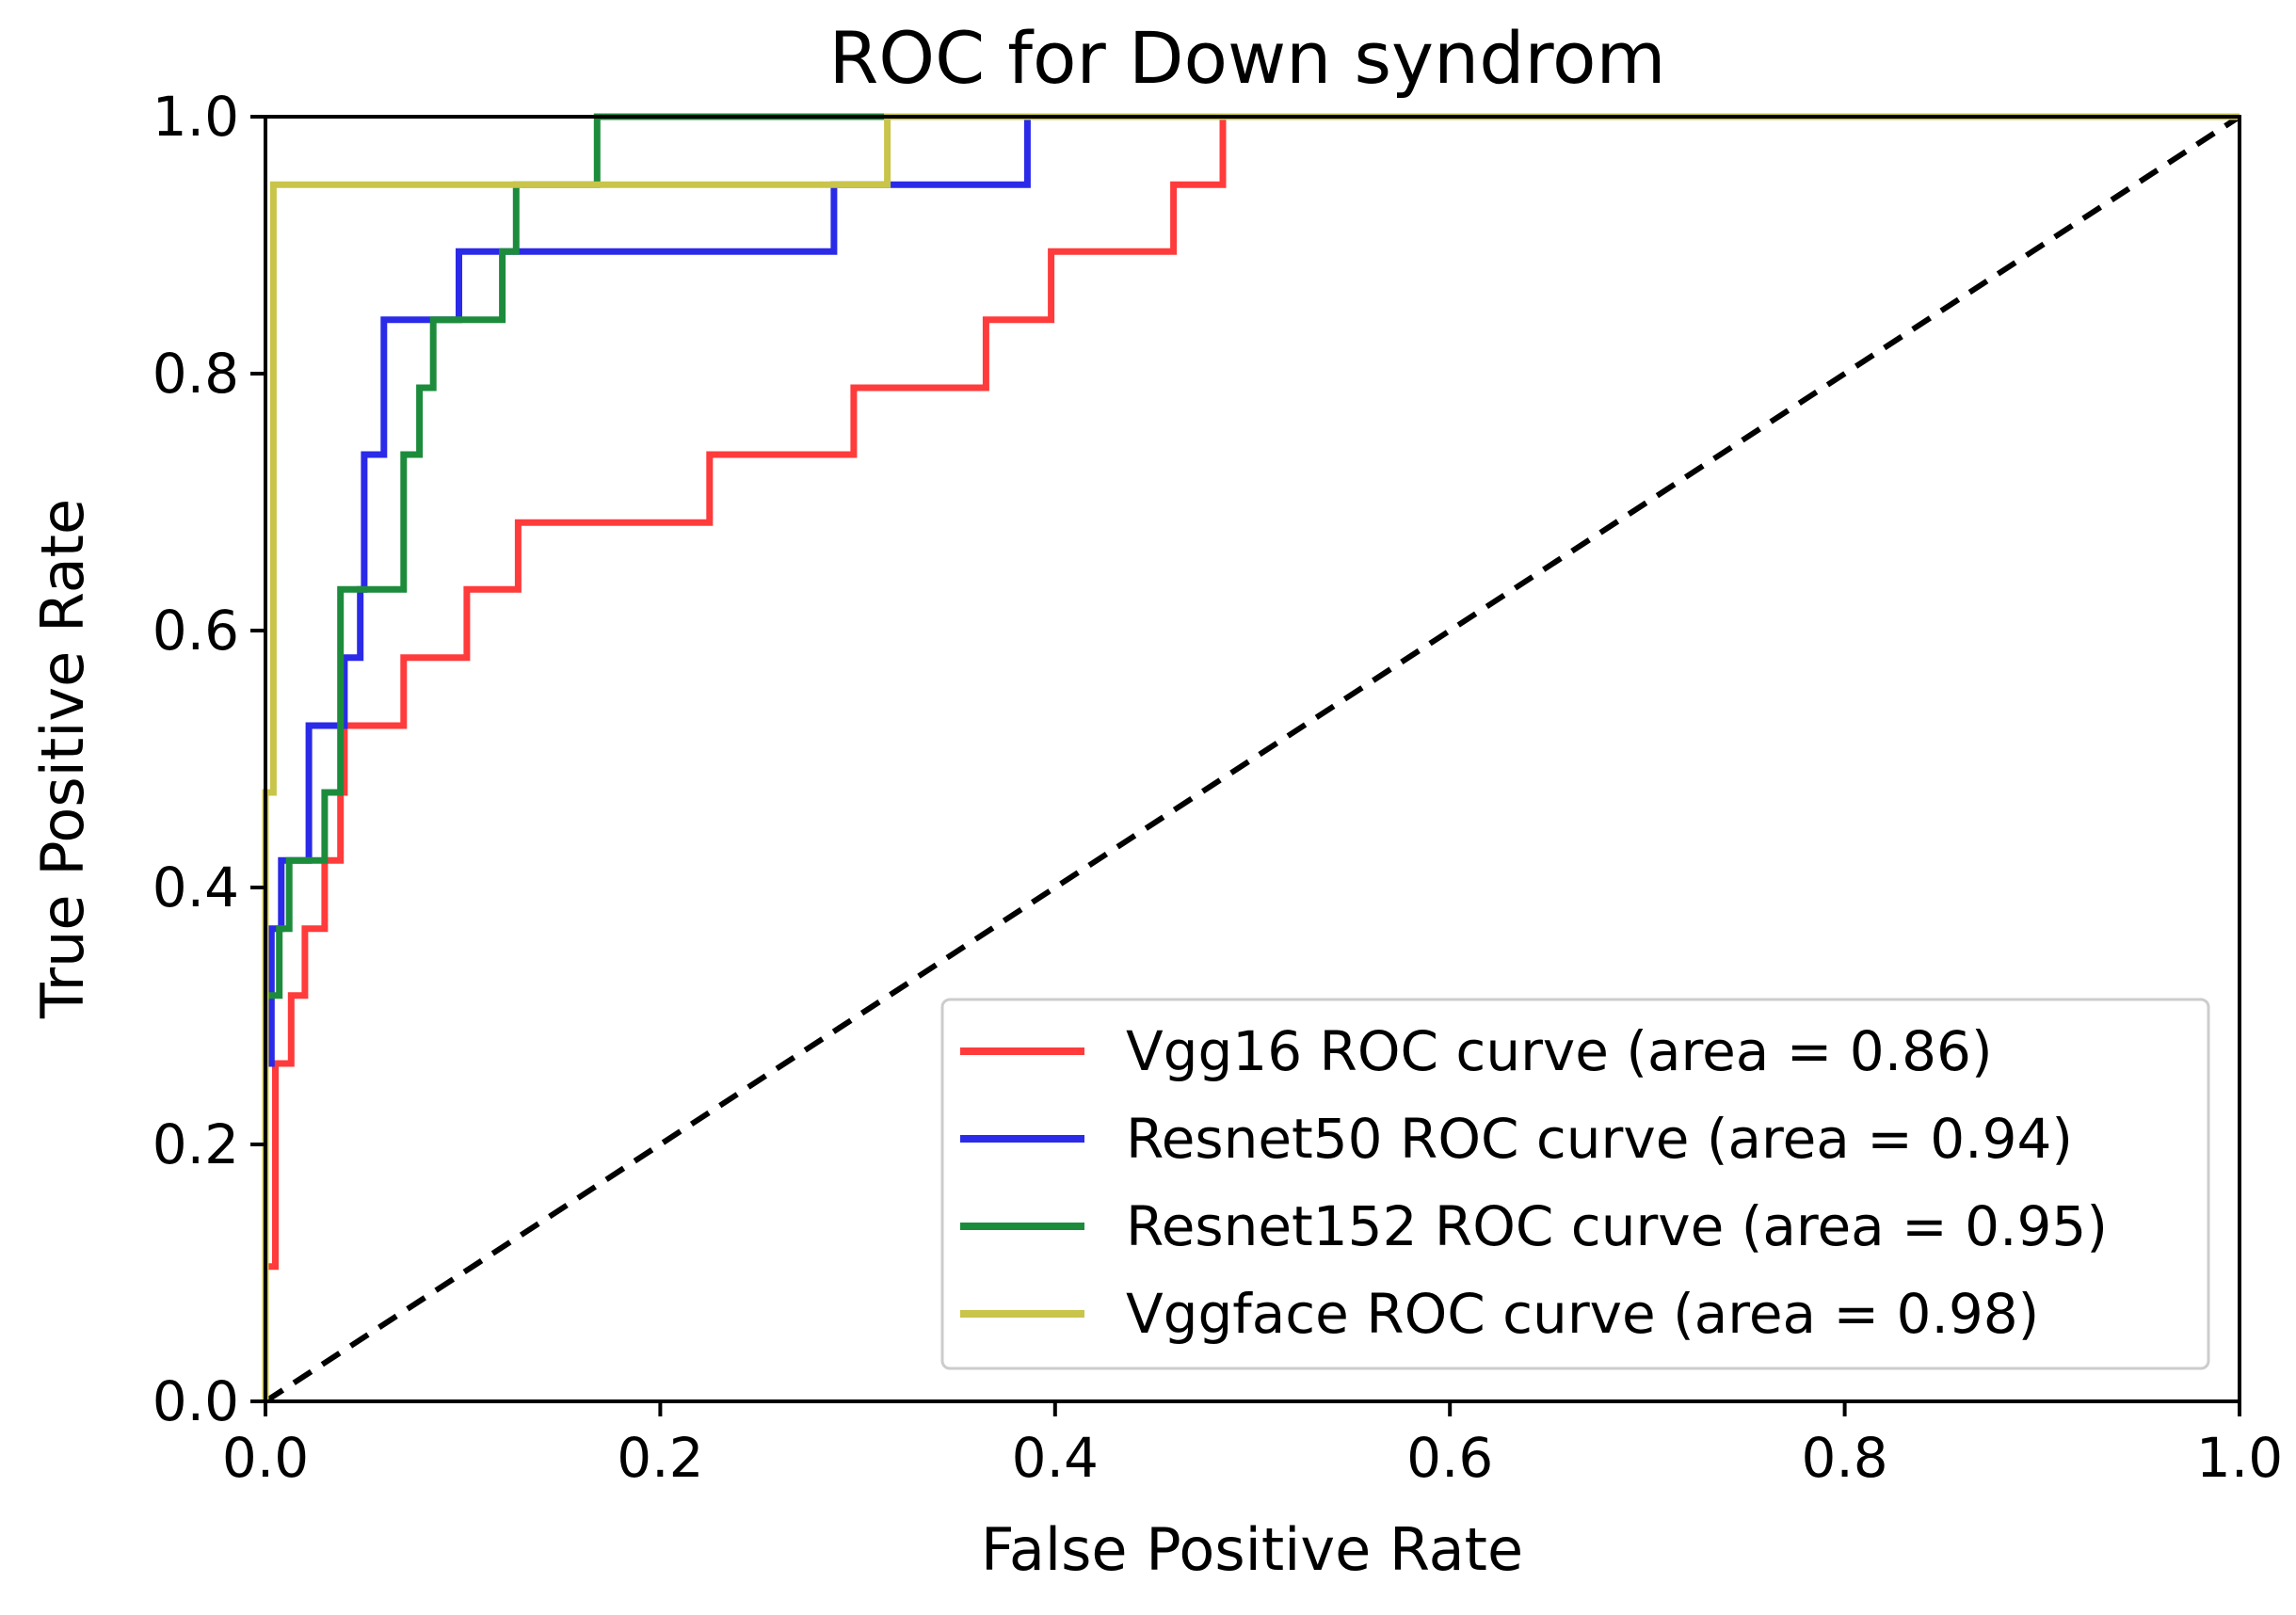 The height and width of the screenshot is (1615, 2296). Describe the element at coordinates (209, 759) in the screenshot. I see `y-axis-ticks: 0.0 0.2 0.4 0.6 0.8 1.0` at that location.